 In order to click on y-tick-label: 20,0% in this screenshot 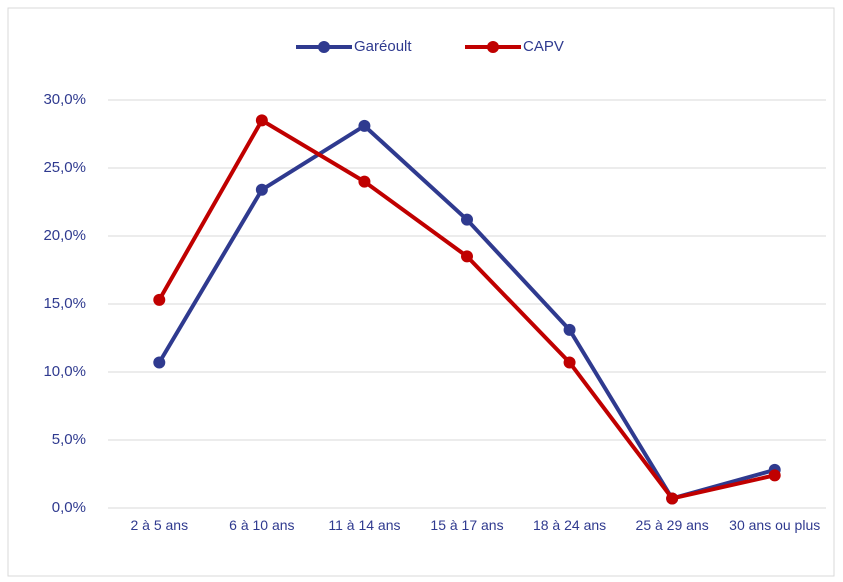, I will do `click(64, 235)`.